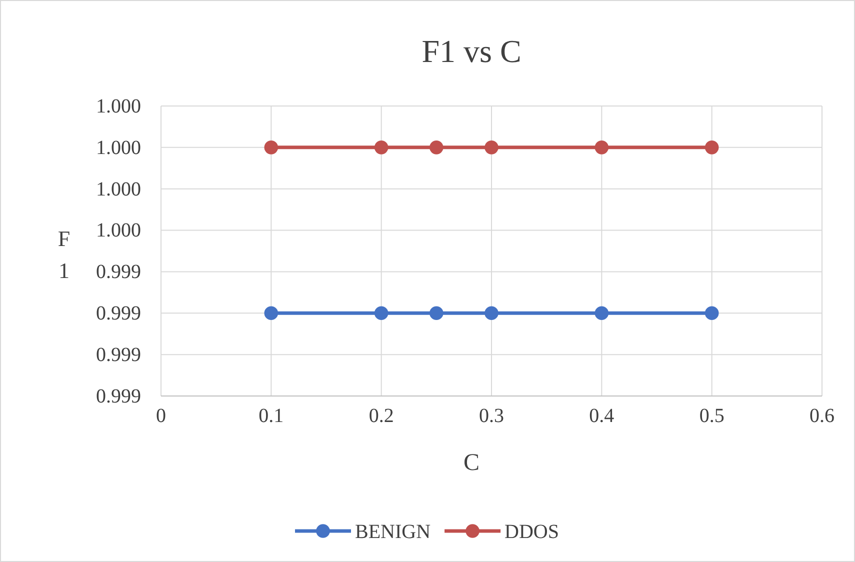 The height and width of the screenshot is (562, 855). I want to click on x-tick-label: 0.1, so click(271, 416).